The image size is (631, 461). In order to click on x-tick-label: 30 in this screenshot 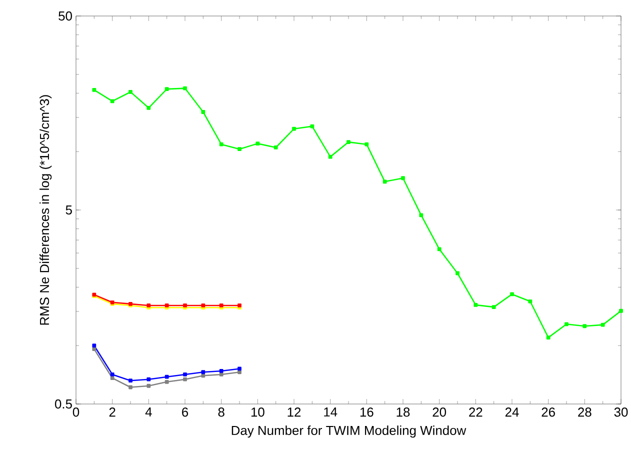, I will do `click(621, 412)`.